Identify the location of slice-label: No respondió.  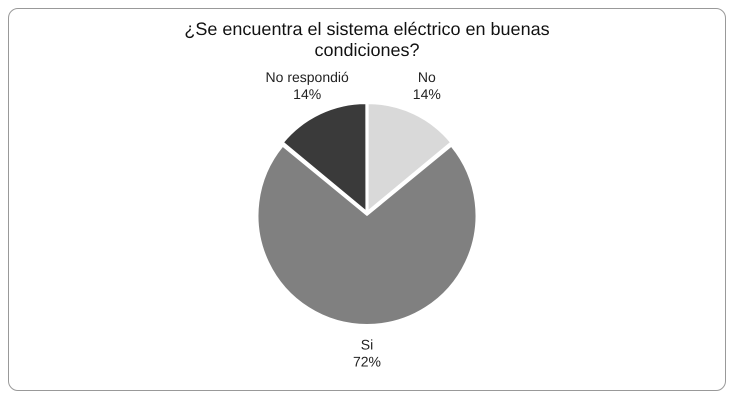
(308, 76).